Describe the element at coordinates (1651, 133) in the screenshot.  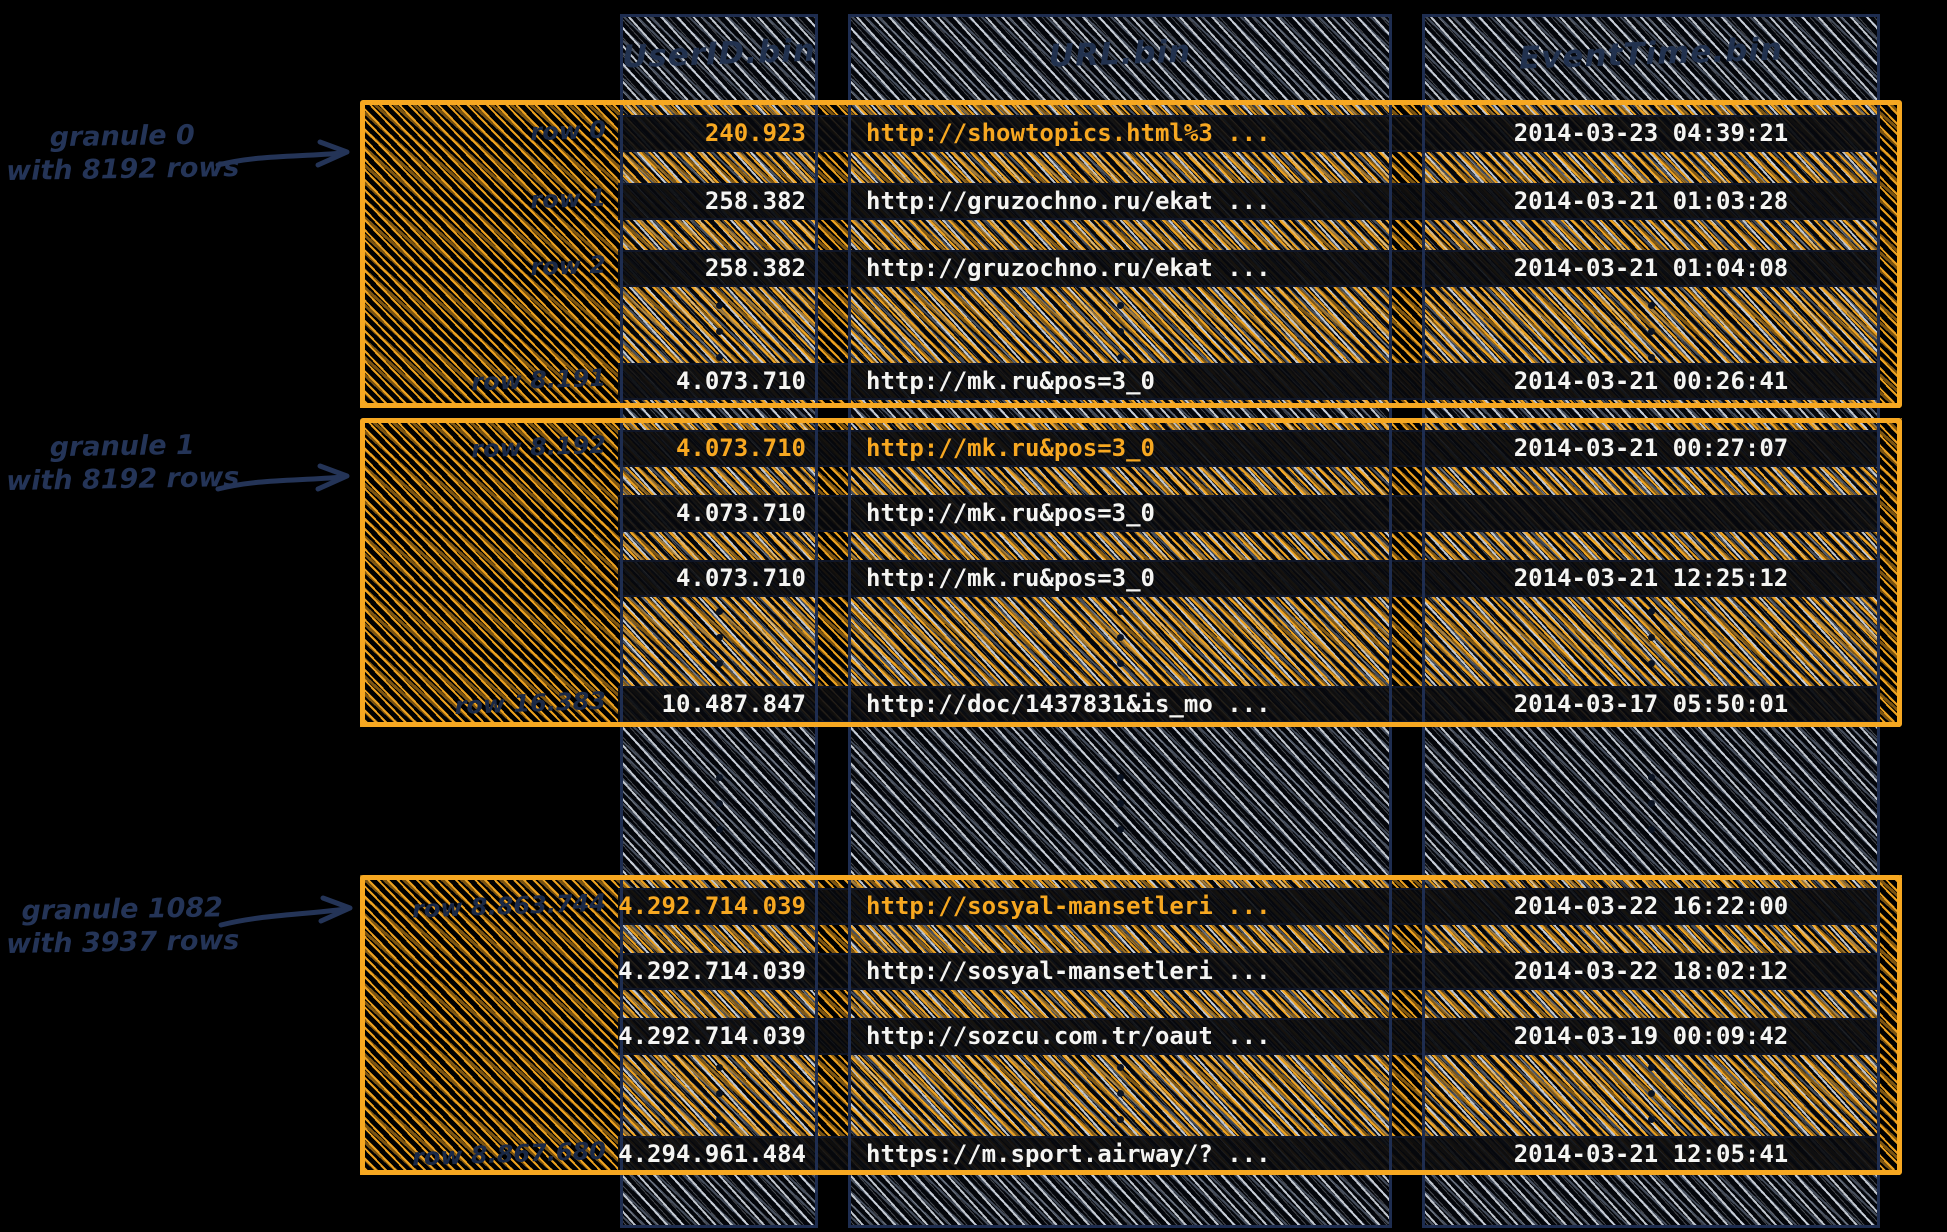
I see `cell-eventtime: 2014-03-23 04:39:21` at that location.